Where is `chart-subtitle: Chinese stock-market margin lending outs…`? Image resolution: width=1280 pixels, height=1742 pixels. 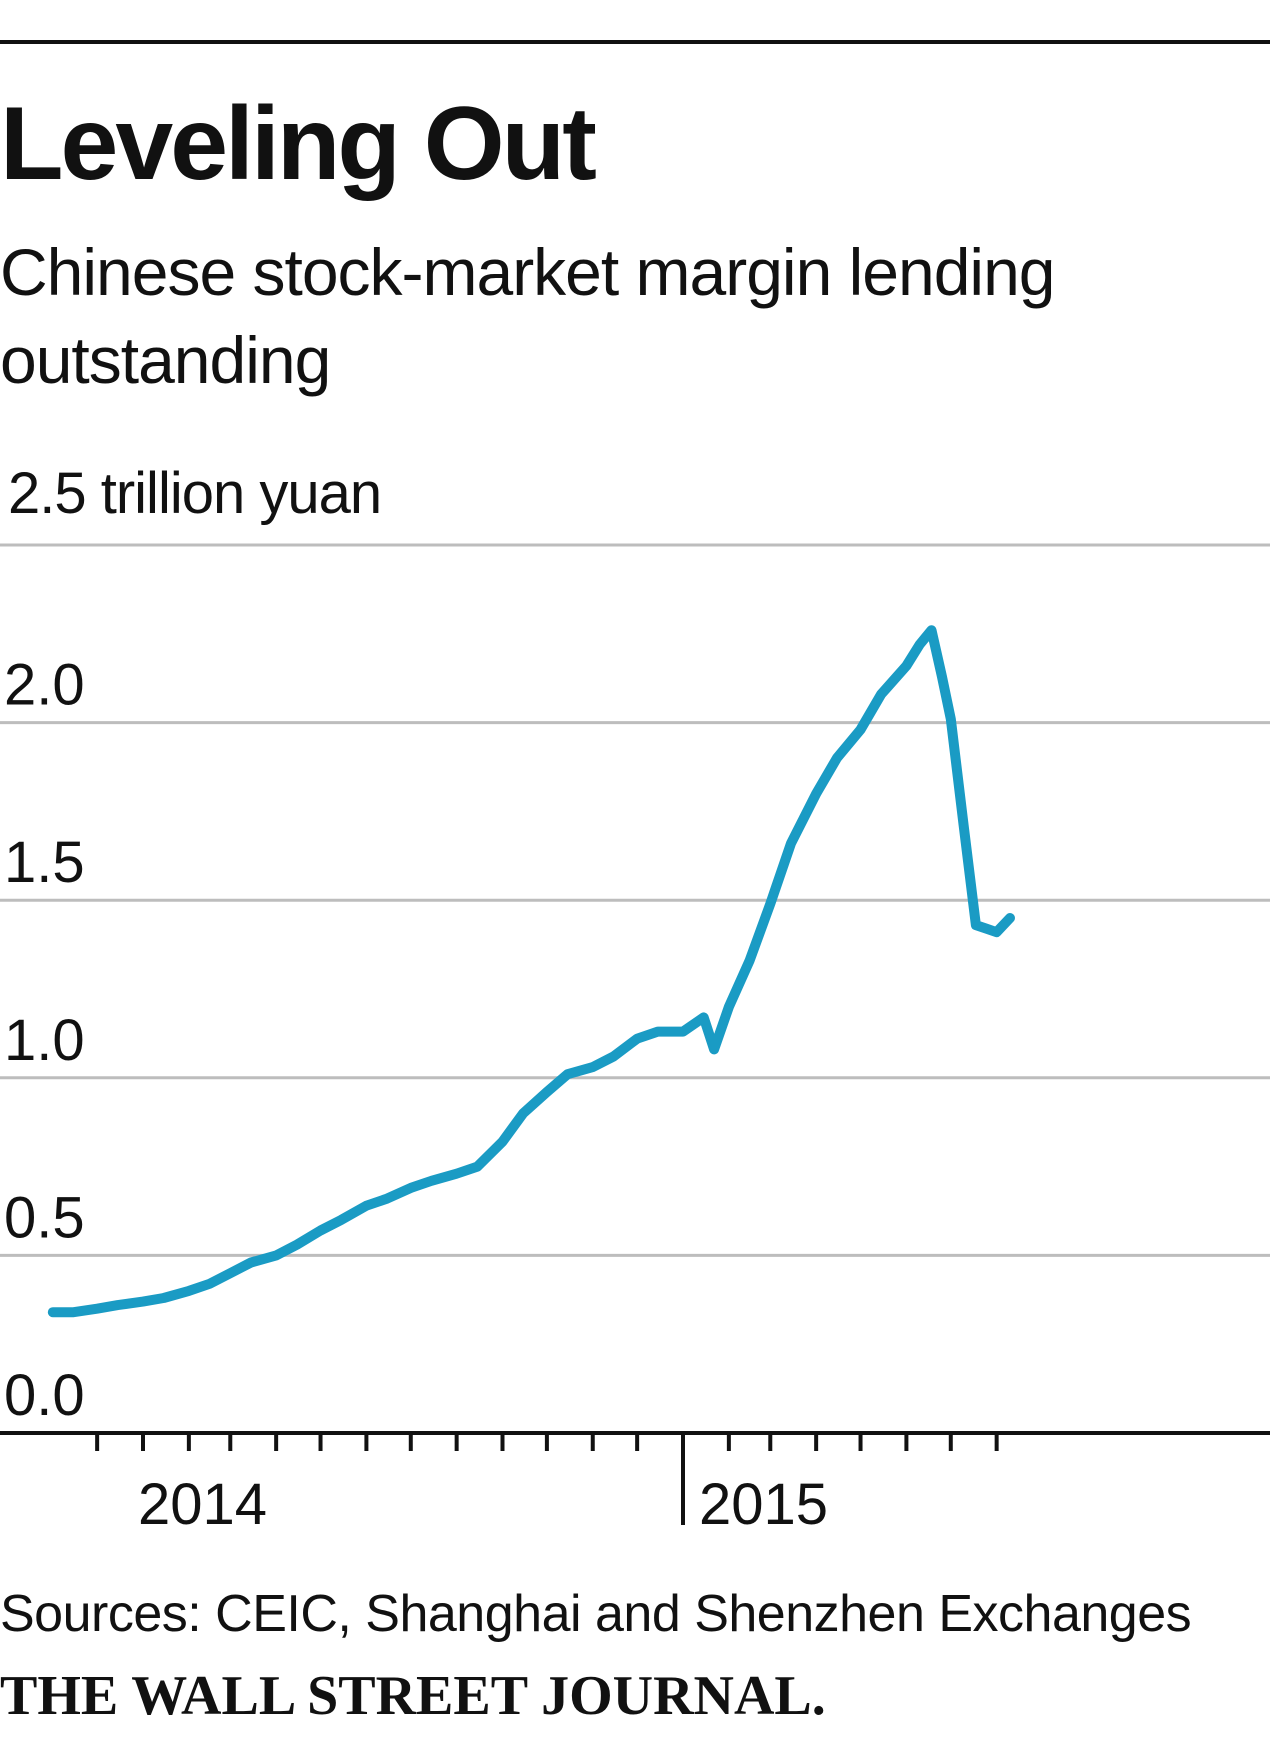 chart-subtitle: Chinese stock-market margin lending outs… is located at coordinates (527, 316).